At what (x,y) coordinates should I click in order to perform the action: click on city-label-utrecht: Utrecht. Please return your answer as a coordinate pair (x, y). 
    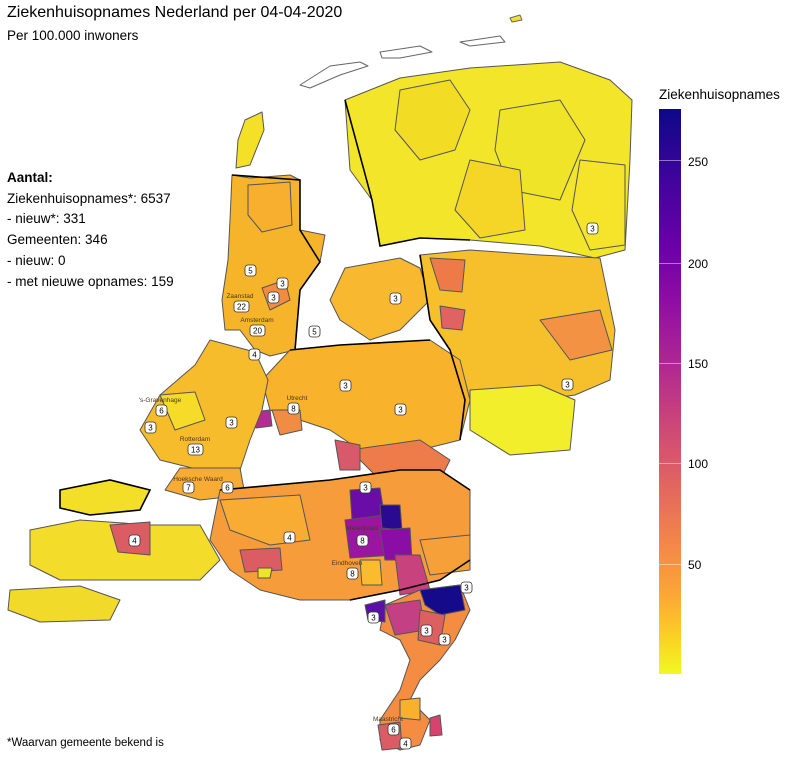
    Looking at the image, I should click on (297, 398).